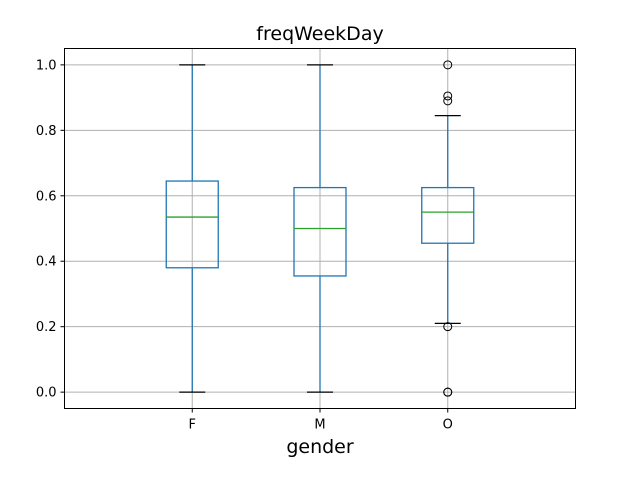  What do you see at coordinates (192, 425) in the screenshot?
I see `x-tick-label: F` at bounding box center [192, 425].